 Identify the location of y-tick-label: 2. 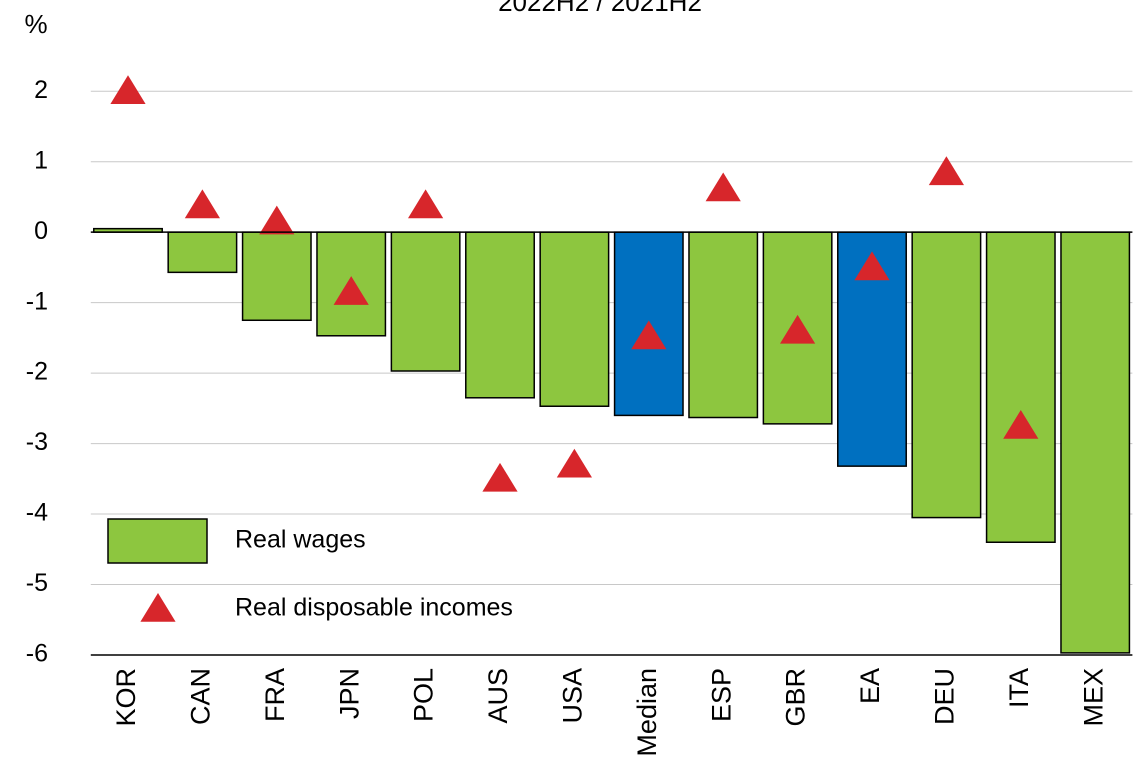
(41, 90).